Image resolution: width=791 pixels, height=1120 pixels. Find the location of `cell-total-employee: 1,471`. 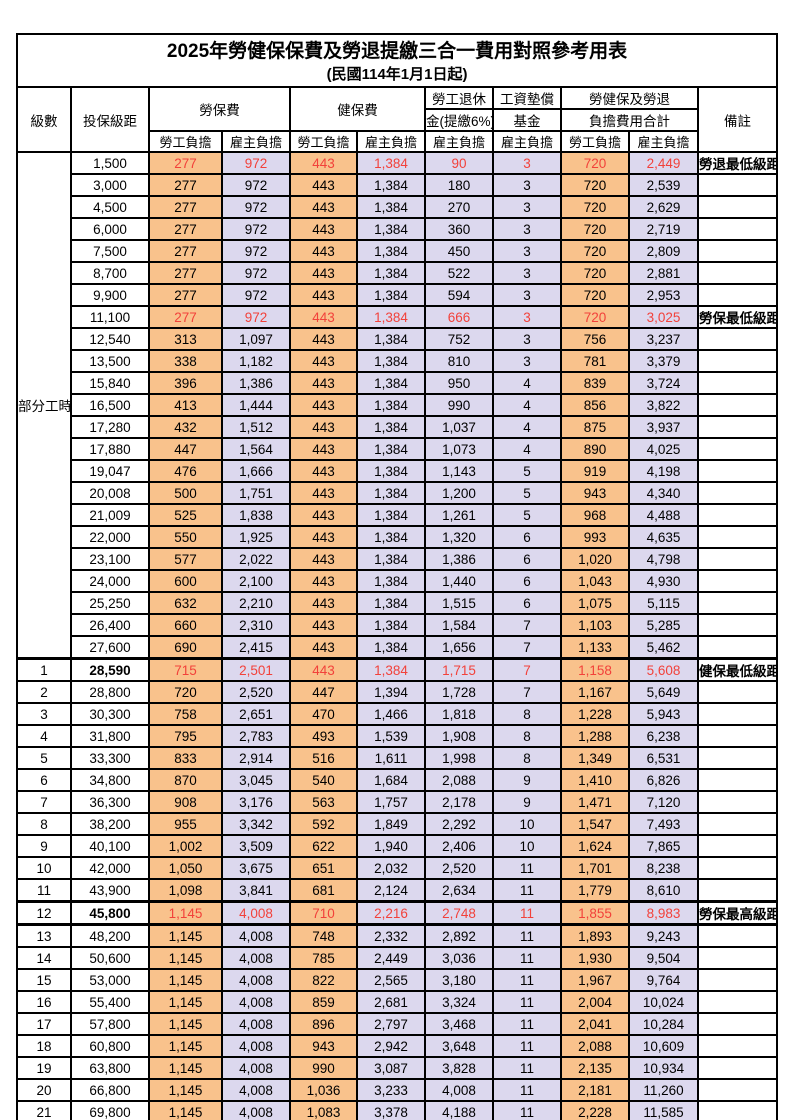

cell-total-employee: 1,471 is located at coordinates (595, 802).